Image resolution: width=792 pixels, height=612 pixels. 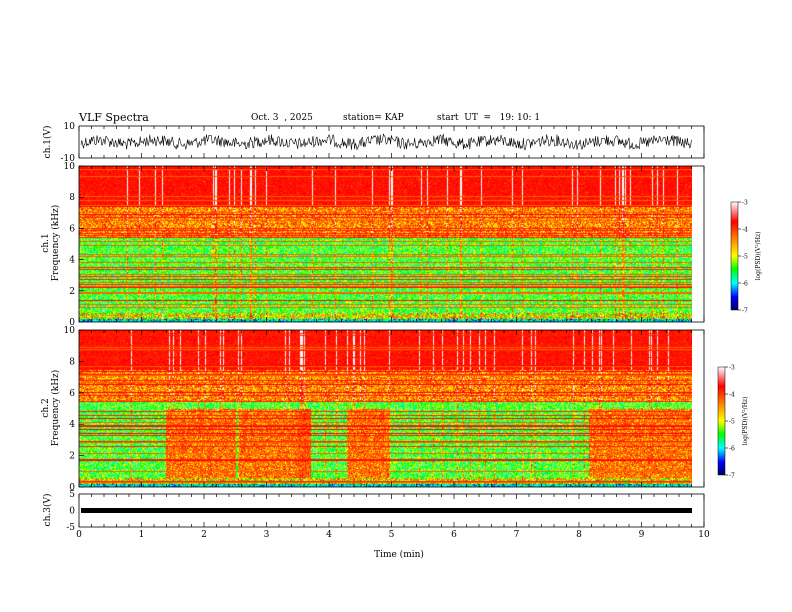 What do you see at coordinates (373, 118) in the screenshot?
I see `header-station: station= KAP` at bounding box center [373, 118].